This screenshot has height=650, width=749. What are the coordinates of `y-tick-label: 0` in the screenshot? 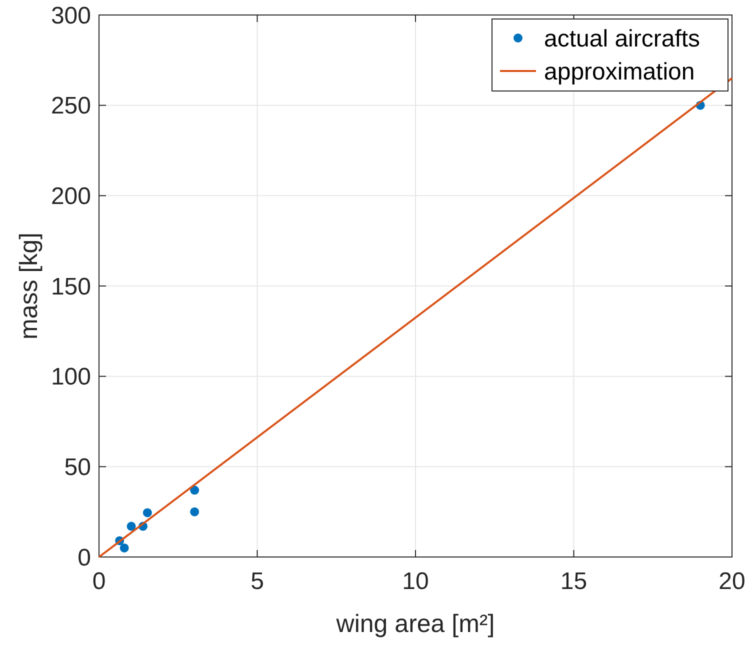 It's located at (84, 558).